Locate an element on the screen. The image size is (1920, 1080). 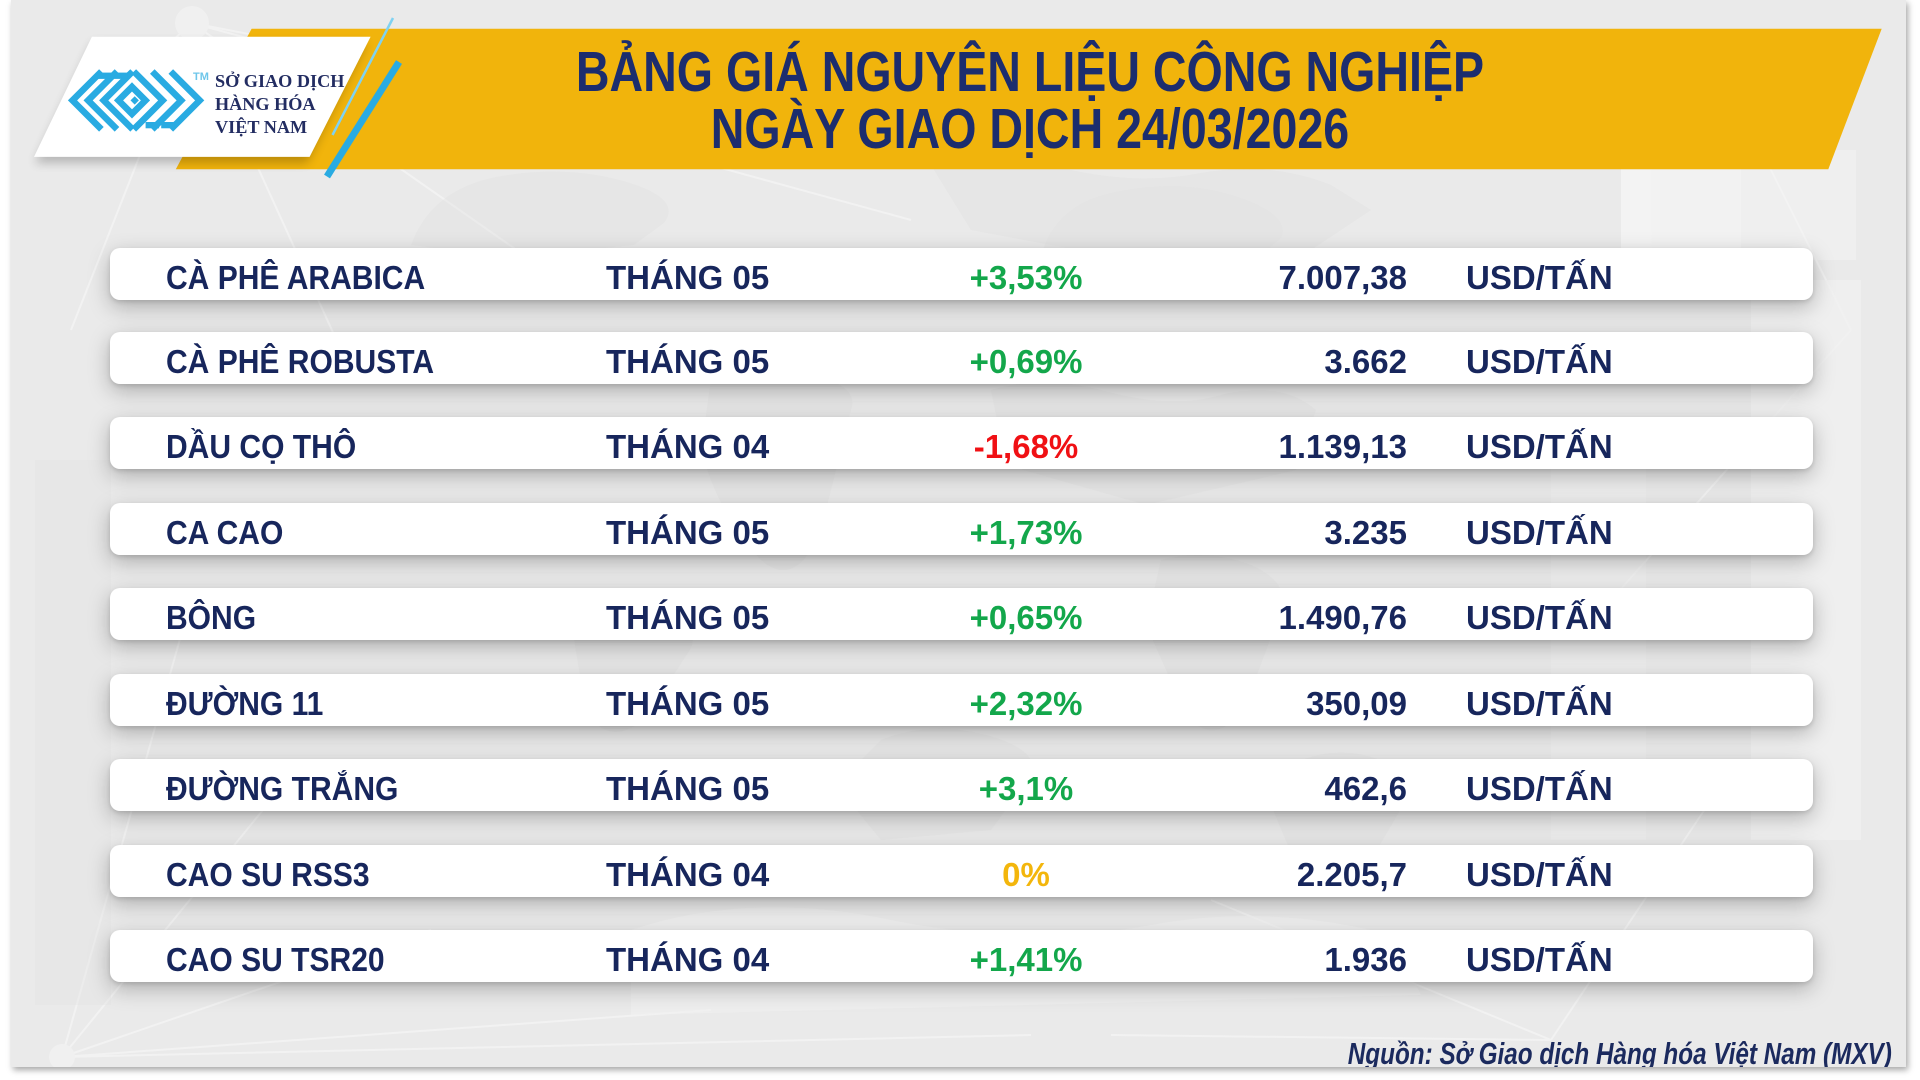
svg-text: TM is located at coordinates (201, 77).